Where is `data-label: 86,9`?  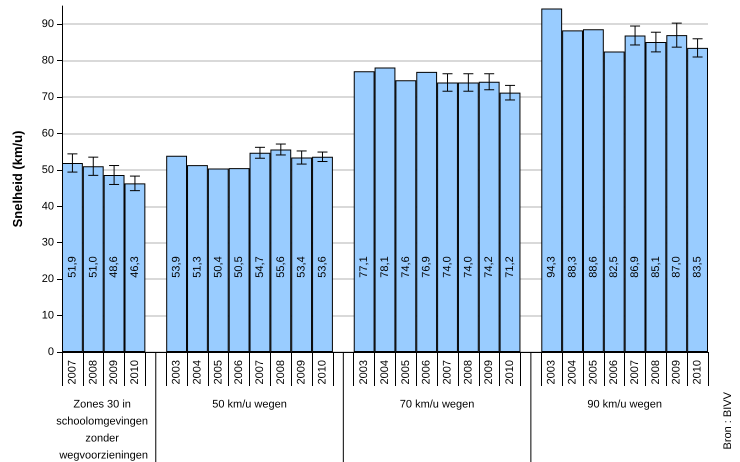
data-label: 86,9 is located at coordinates (635, 267).